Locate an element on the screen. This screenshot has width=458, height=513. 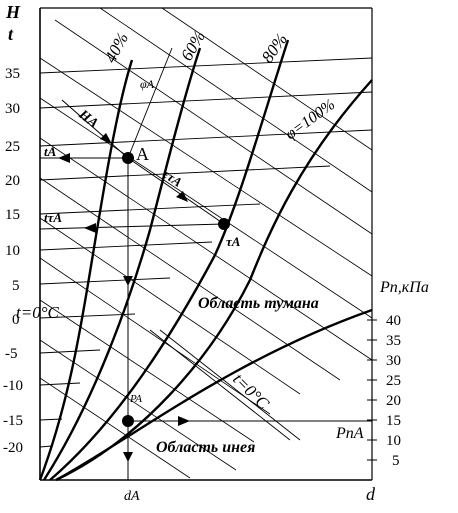
ytick-25: 25 is located at coordinates (12, 147).